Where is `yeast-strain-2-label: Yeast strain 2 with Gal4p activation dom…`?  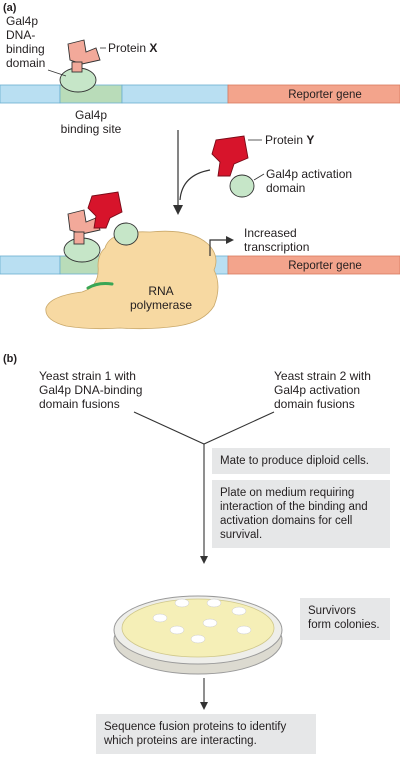 yeast-strain-2-label: Yeast strain 2 with Gal4p activation dom… is located at coordinates (322, 390).